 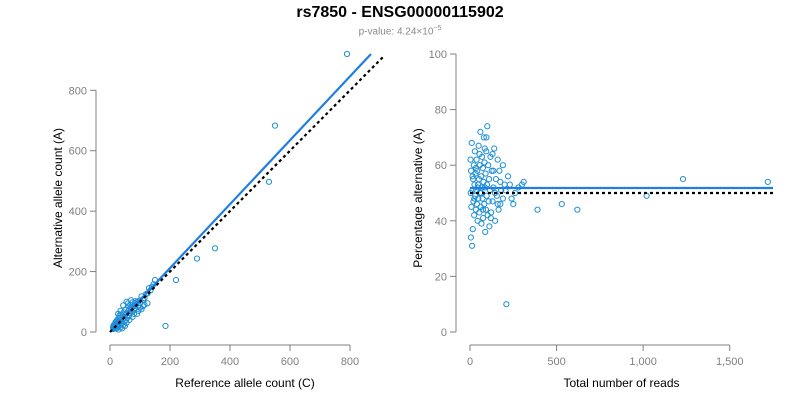 What do you see at coordinates (58, 198) in the screenshot?
I see `panel1-y-axis-label: Alternative allele count (A)` at bounding box center [58, 198].